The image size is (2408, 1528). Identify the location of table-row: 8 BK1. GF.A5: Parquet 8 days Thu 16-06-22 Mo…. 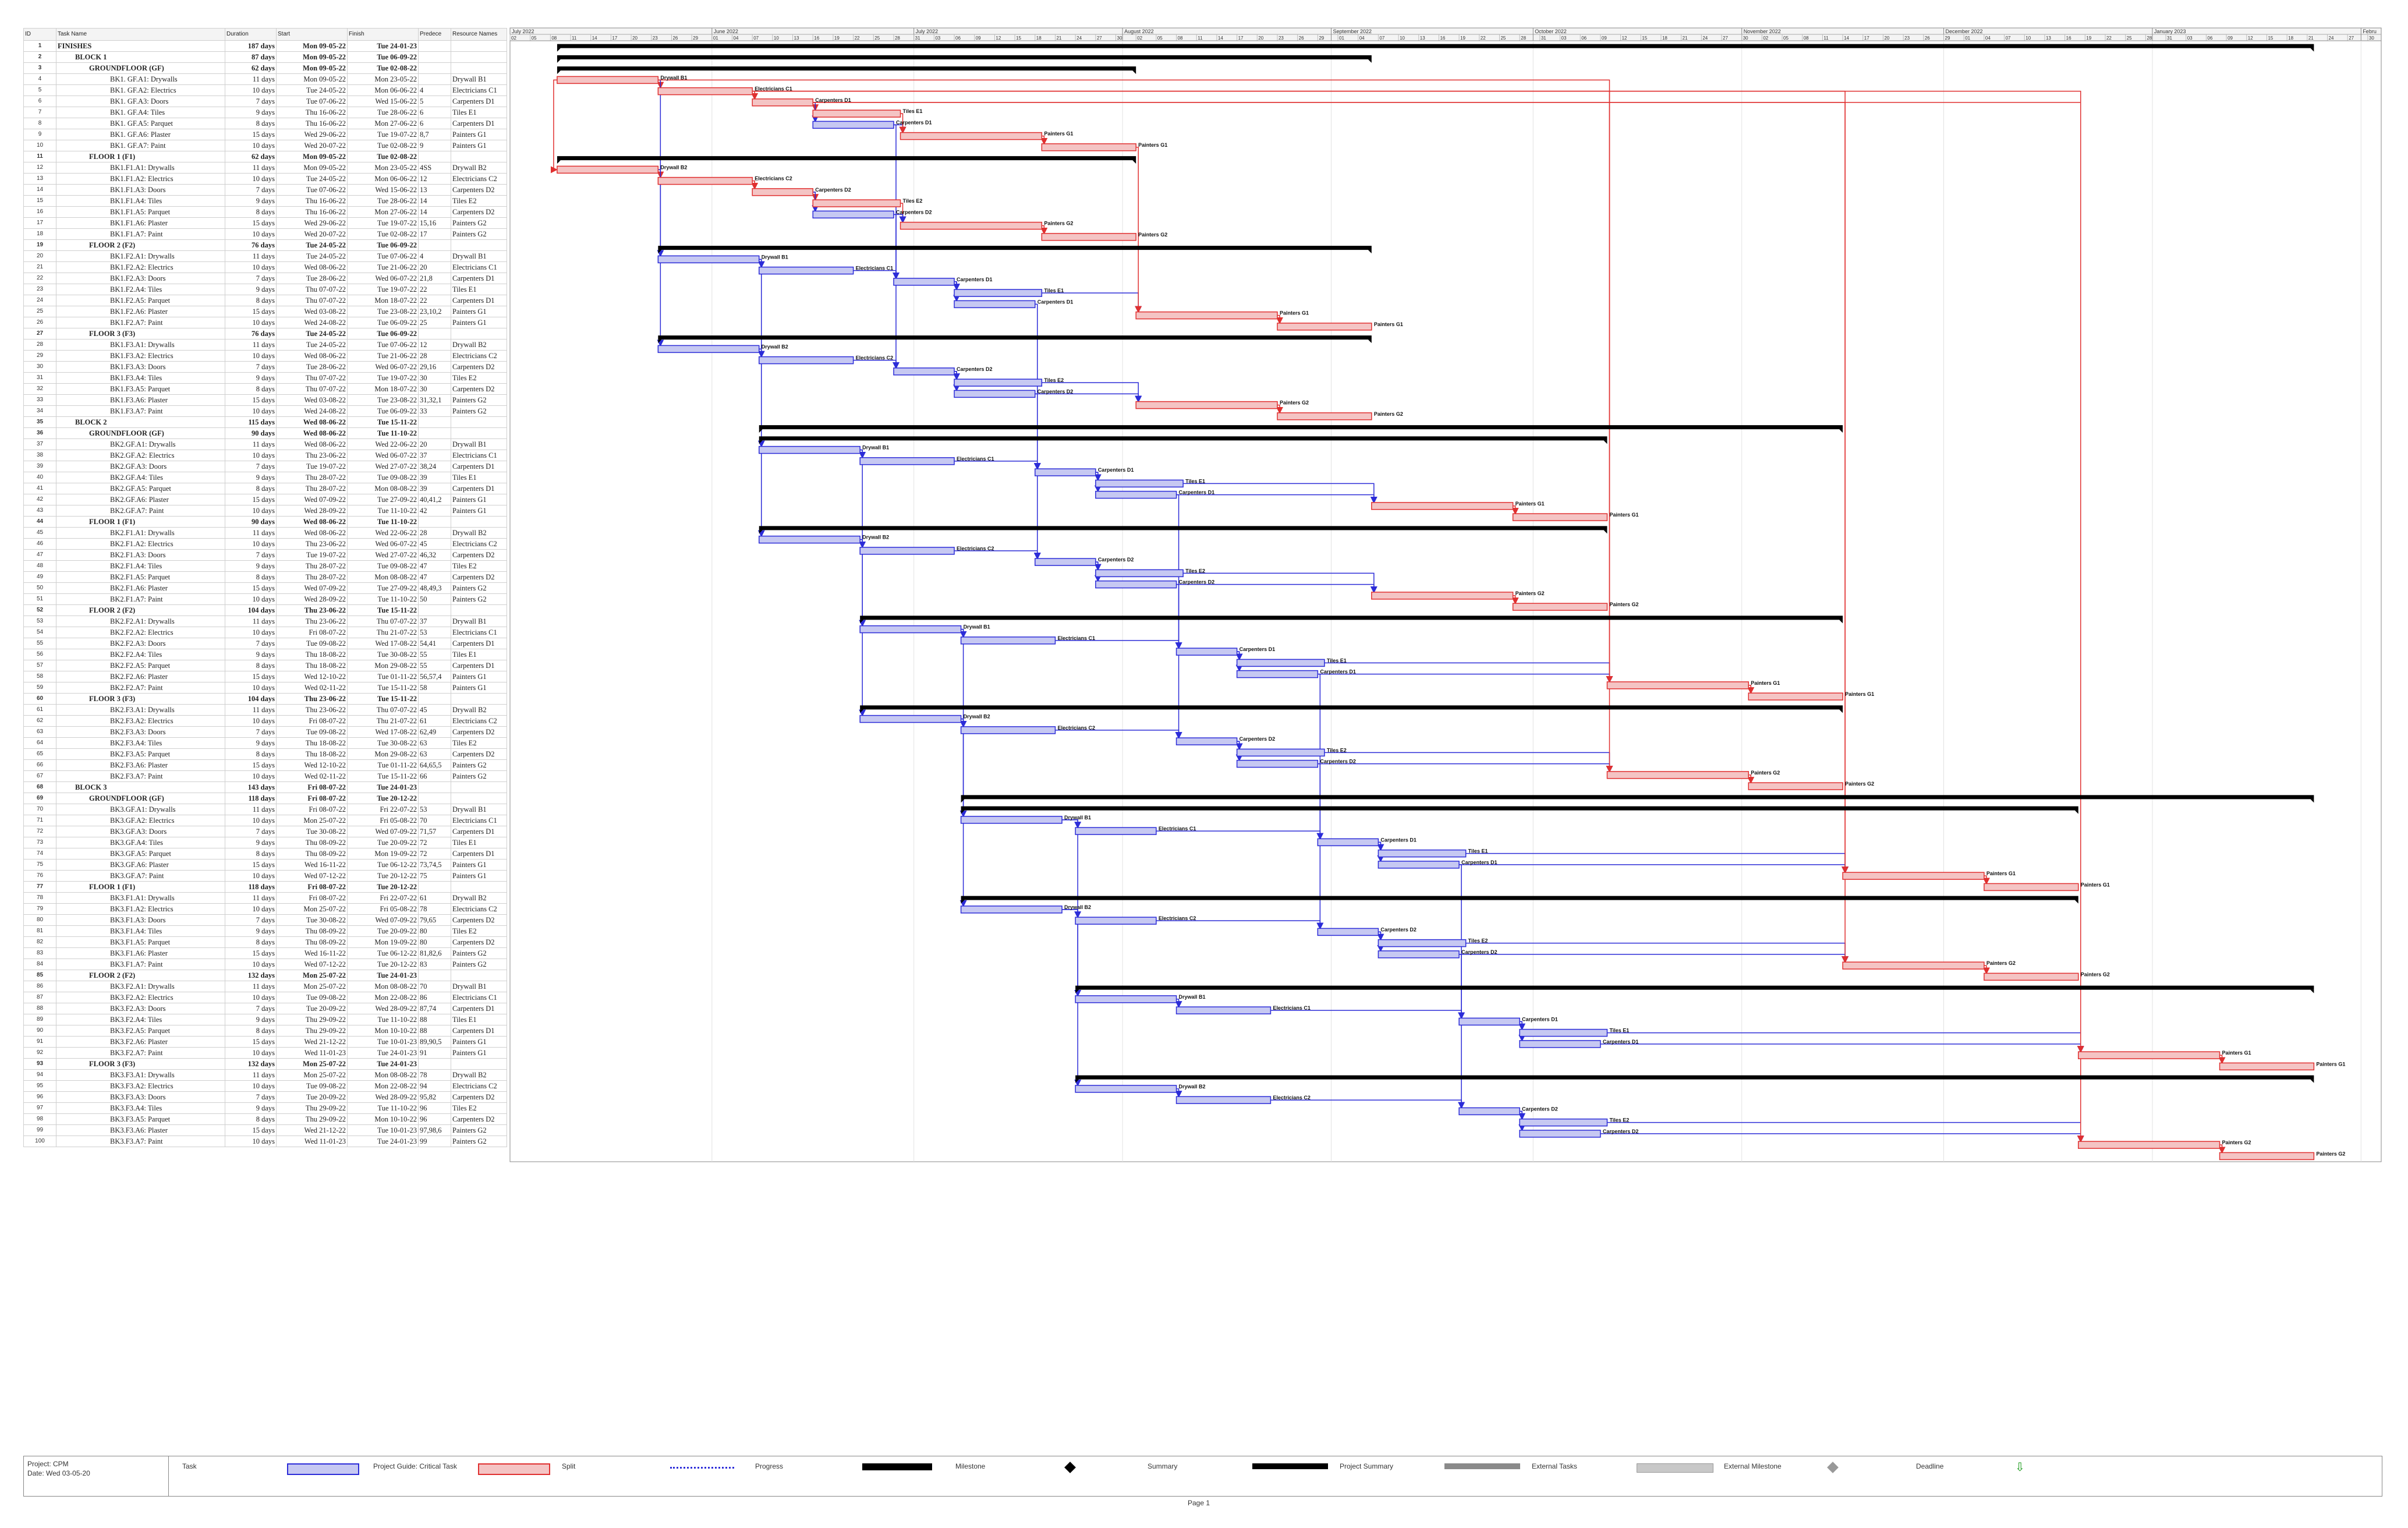
(265, 123).